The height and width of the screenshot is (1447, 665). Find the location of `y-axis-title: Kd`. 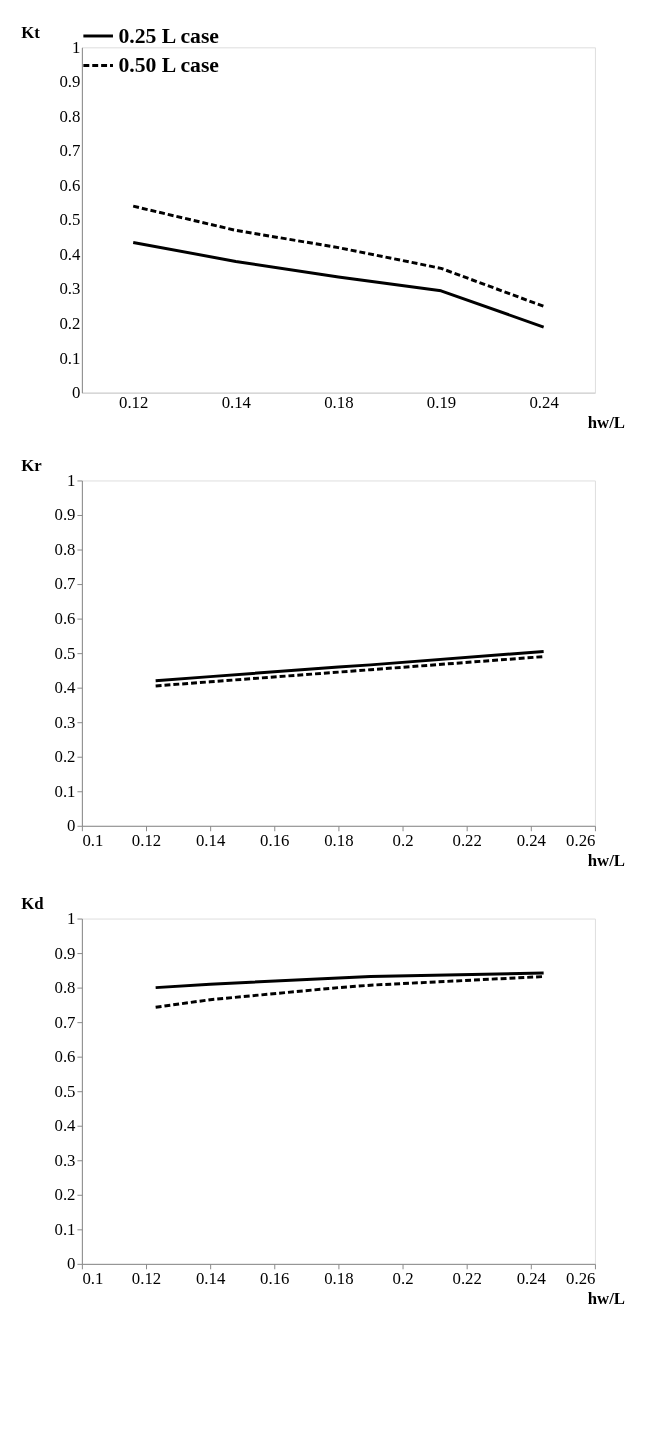

y-axis-title: Kd is located at coordinates (33, 904).